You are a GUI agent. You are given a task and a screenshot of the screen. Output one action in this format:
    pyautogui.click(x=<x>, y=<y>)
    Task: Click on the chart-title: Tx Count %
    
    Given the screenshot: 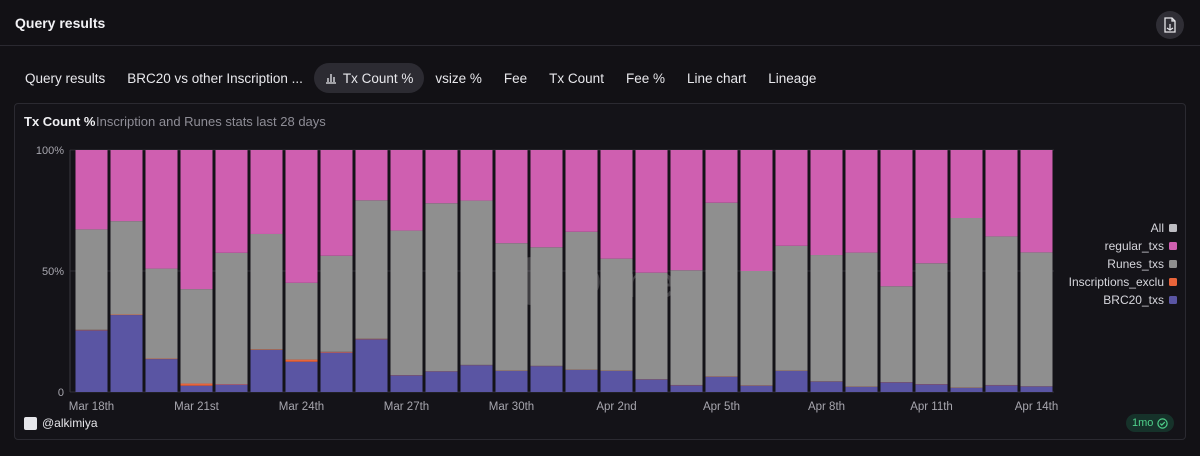 What is the action you would take?
    pyautogui.click(x=60, y=121)
    